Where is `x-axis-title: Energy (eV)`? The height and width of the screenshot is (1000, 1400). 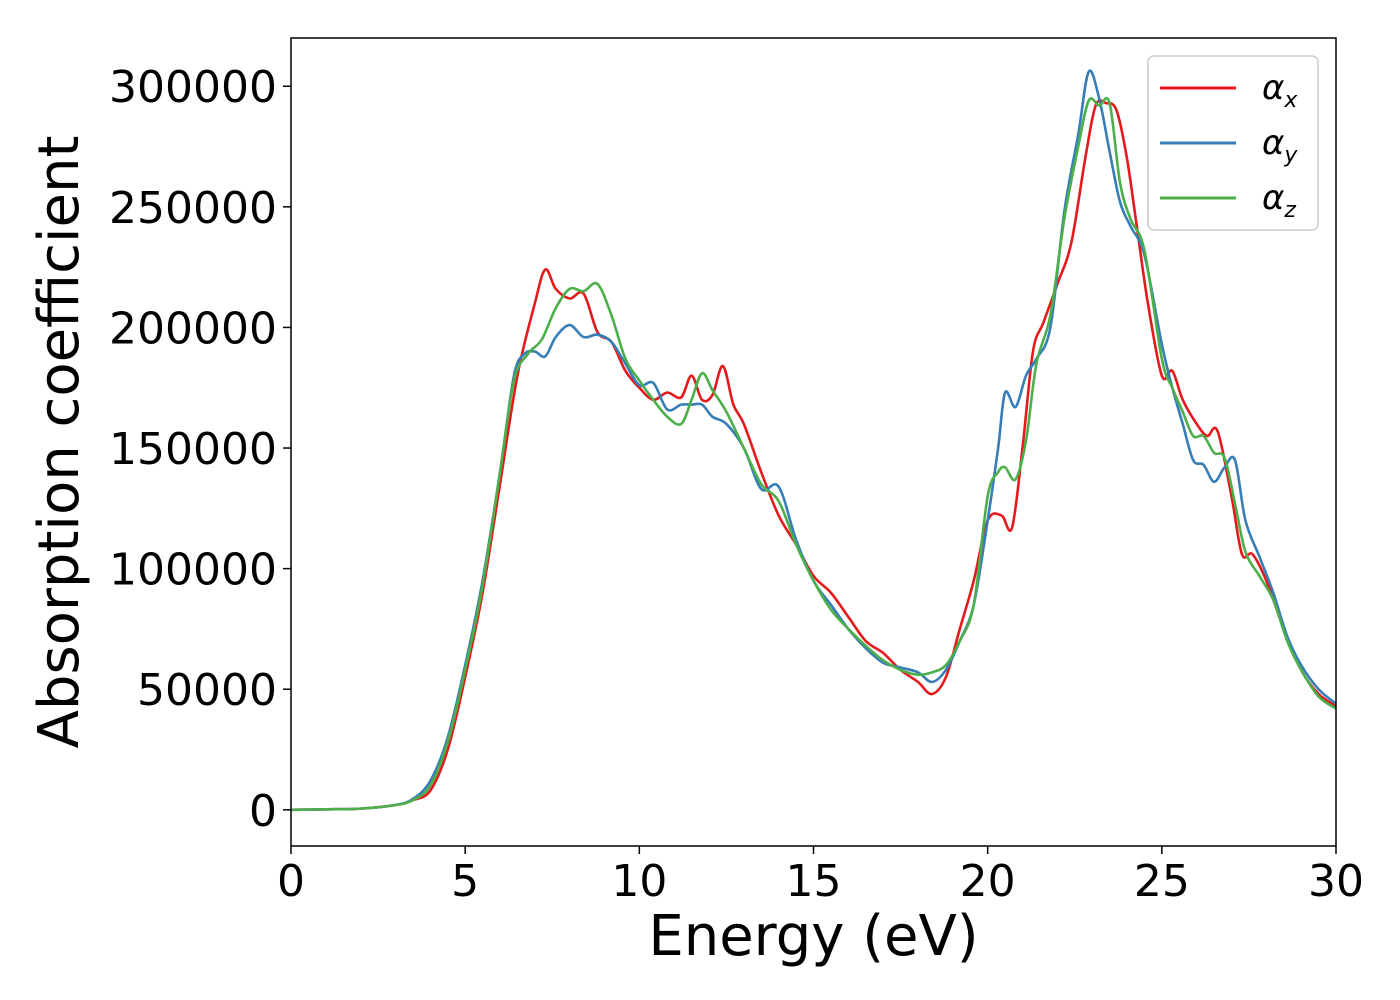
x-axis-title: Energy (eV) is located at coordinates (813, 936).